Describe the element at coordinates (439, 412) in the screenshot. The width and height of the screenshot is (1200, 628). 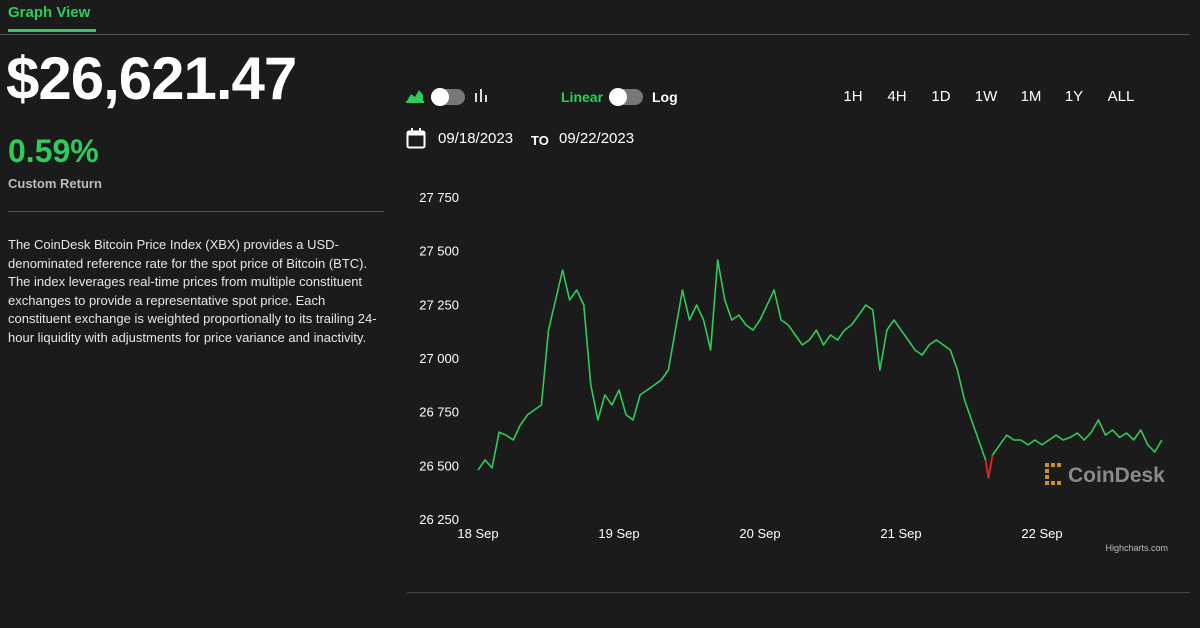
I see `y-tick-label: 26 750` at that location.